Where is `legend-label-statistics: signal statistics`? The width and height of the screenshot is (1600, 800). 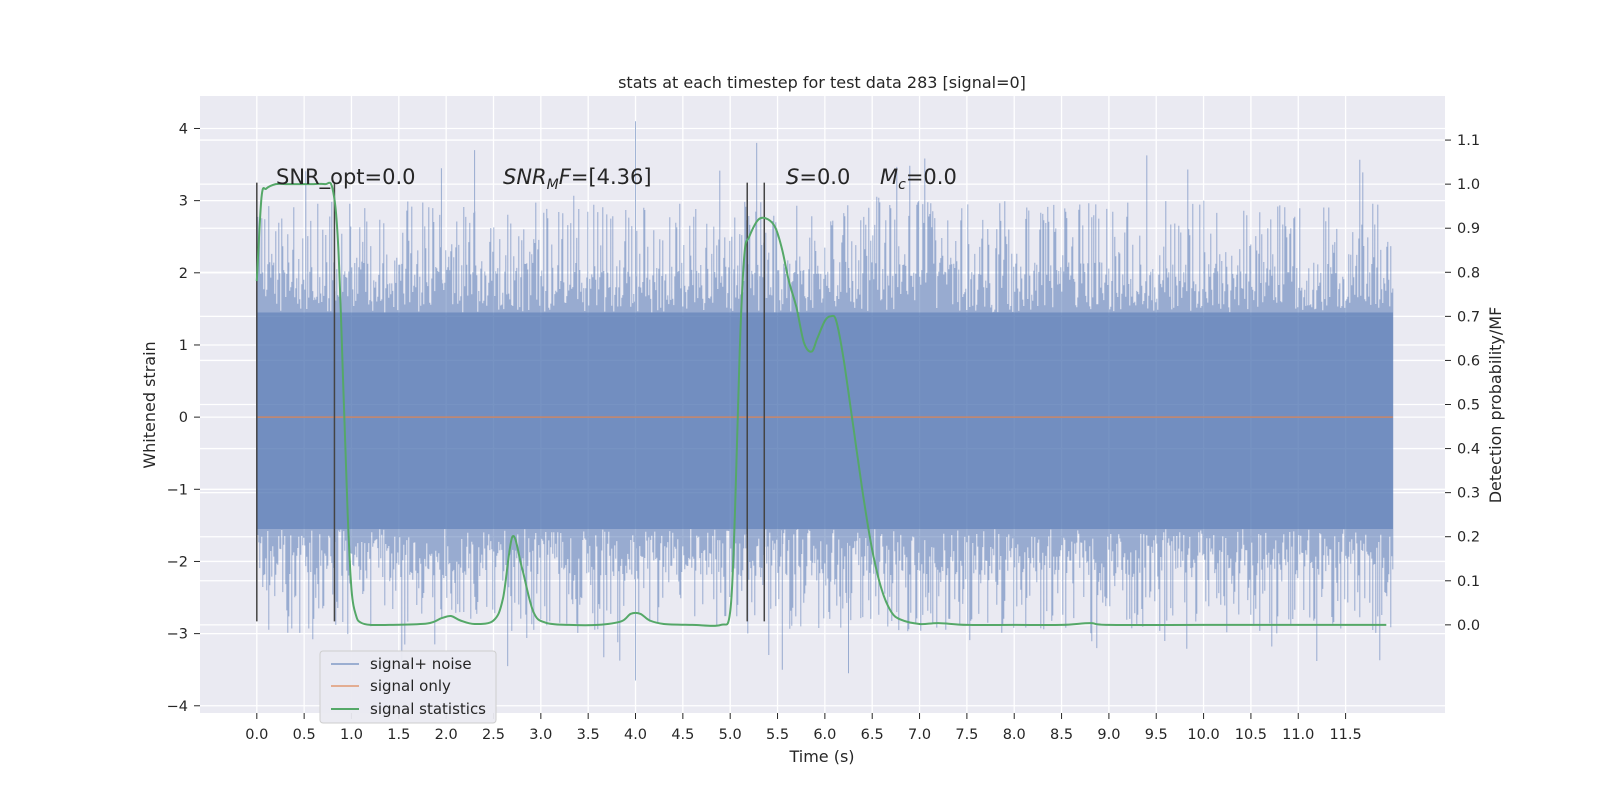 legend-label-statistics: signal statistics is located at coordinates (428, 709).